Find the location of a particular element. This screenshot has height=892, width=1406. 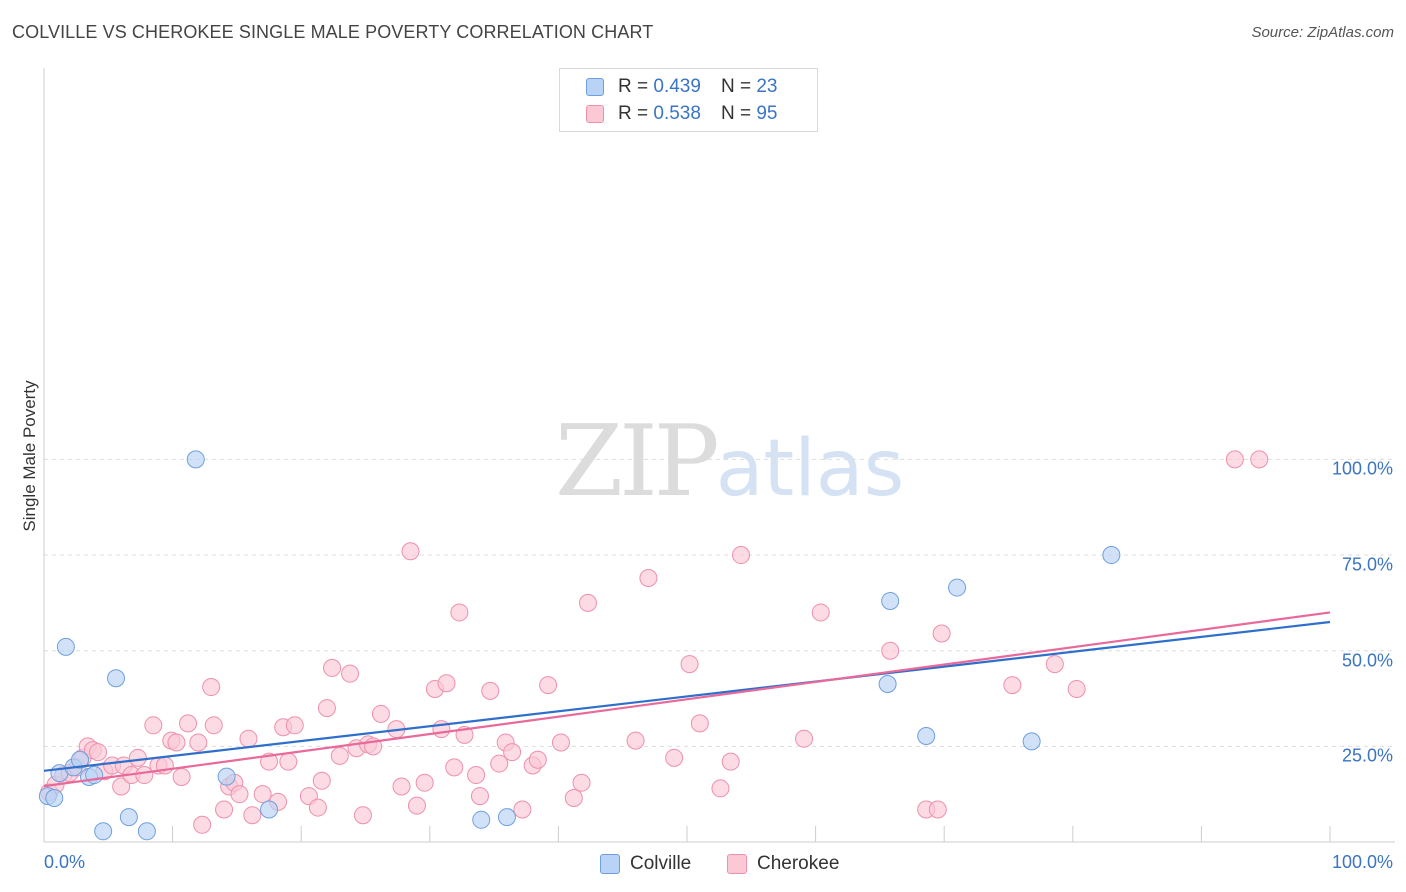

legend-row-colville: R = 0.439 N = 23 is located at coordinates (681, 87).